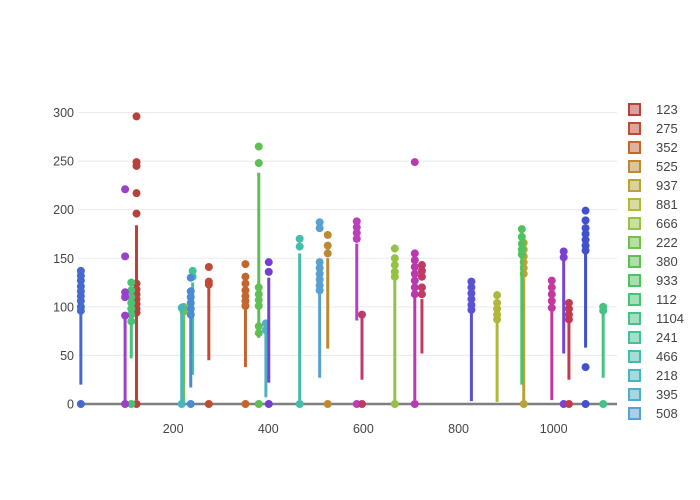 The image size is (700, 500). Describe the element at coordinates (663, 128) in the screenshot. I see `legend-item-275: 275` at that location.